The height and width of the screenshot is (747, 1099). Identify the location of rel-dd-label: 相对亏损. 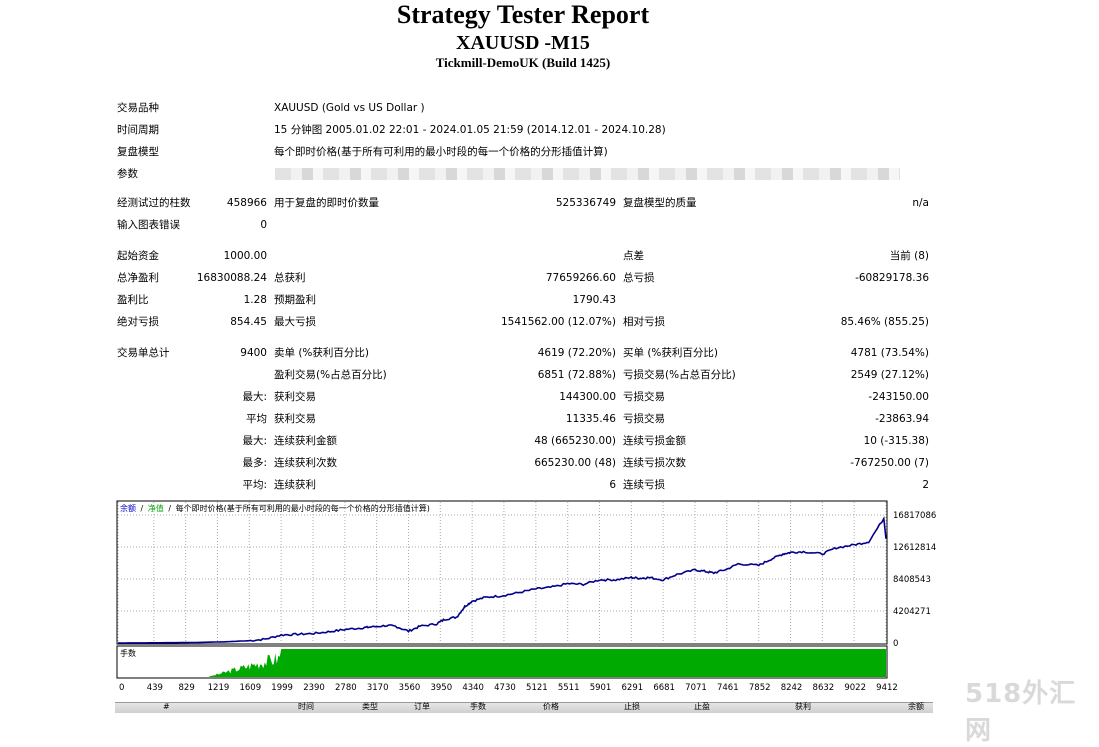
(644, 322).